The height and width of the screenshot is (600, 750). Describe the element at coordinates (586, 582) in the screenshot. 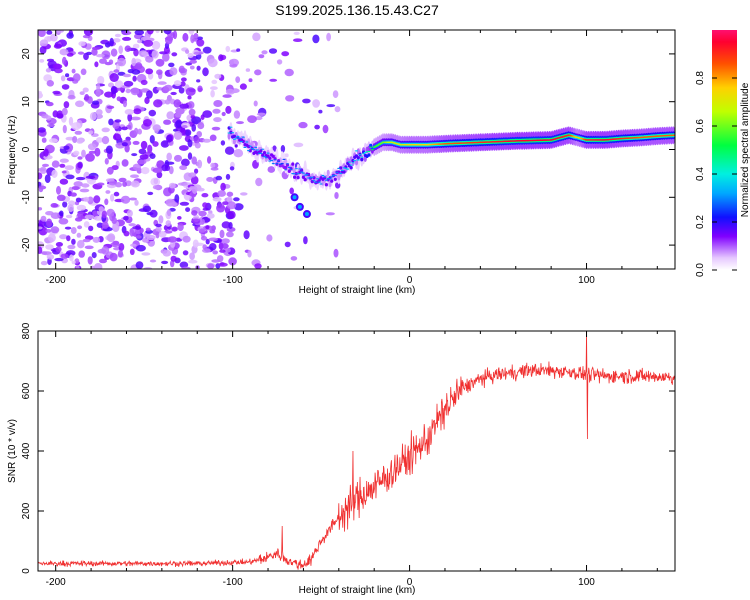

I see `snr-xtick-label: 100` at that location.